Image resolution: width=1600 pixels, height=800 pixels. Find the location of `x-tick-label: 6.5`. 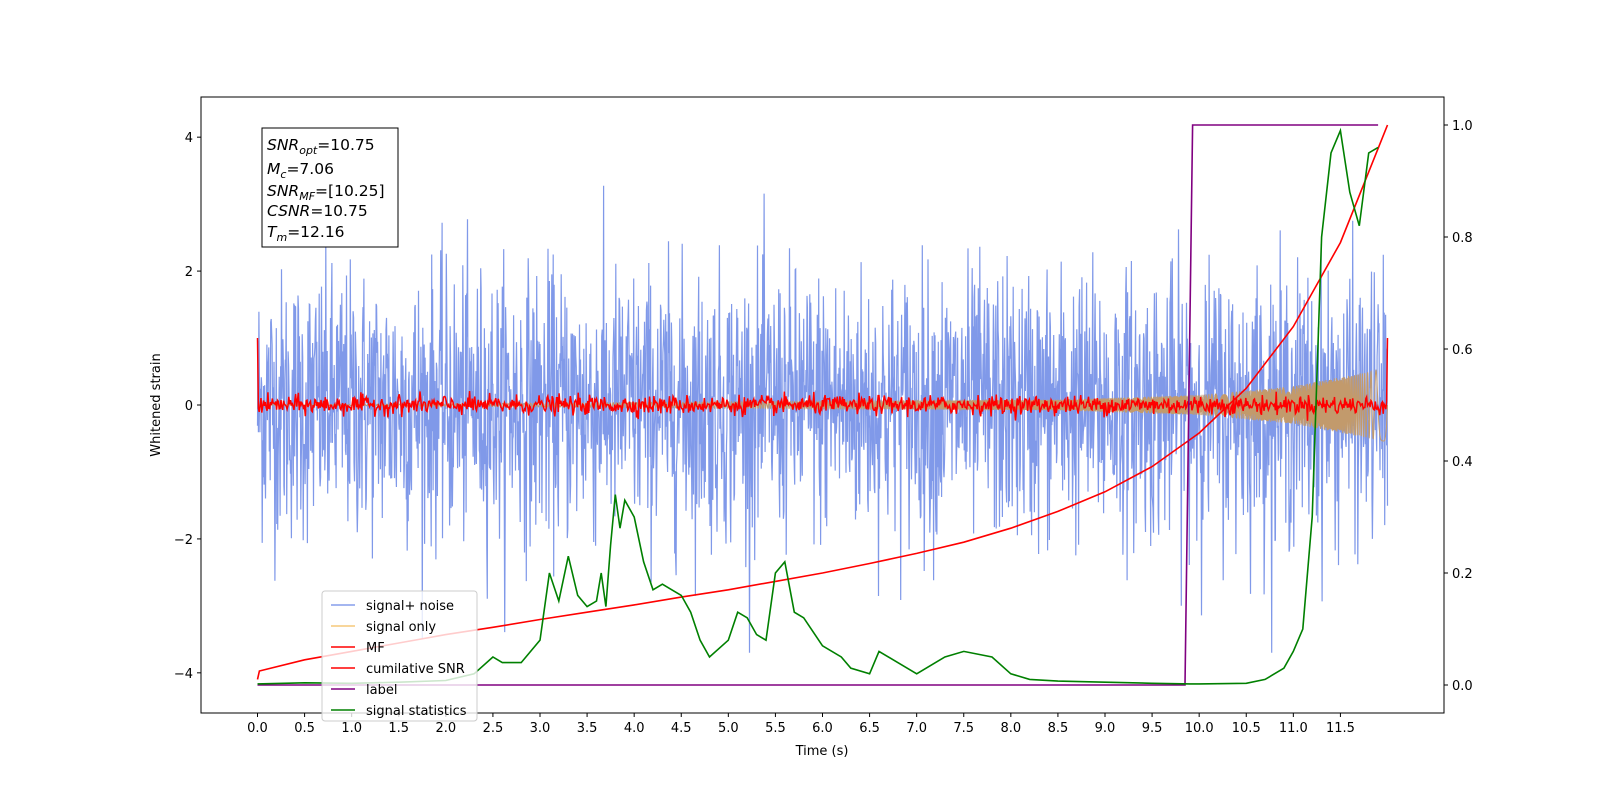

x-tick-label: 6.5 is located at coordinates (869, 728).